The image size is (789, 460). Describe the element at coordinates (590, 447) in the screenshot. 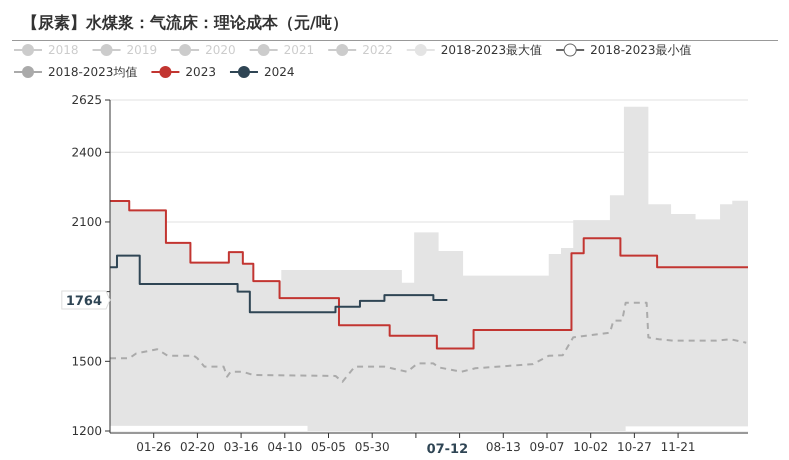

I see `x-tick-label: 10-02` at that location.